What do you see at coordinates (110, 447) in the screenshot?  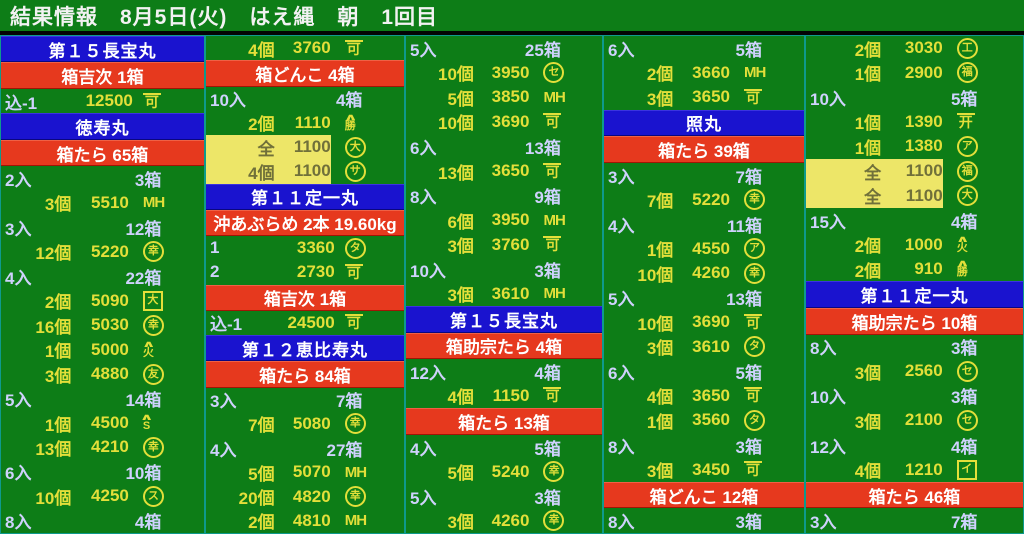 I see `price-value: 4210` at bounding box center [110, 447].